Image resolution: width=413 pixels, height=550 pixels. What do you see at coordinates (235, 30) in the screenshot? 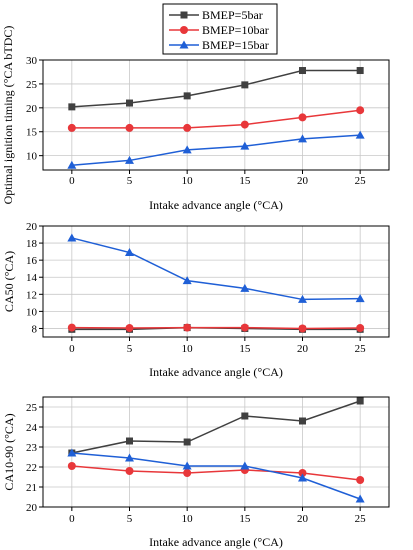
I see `legend-label-2: BMEP=10bar` at bounding box center [235, 30].